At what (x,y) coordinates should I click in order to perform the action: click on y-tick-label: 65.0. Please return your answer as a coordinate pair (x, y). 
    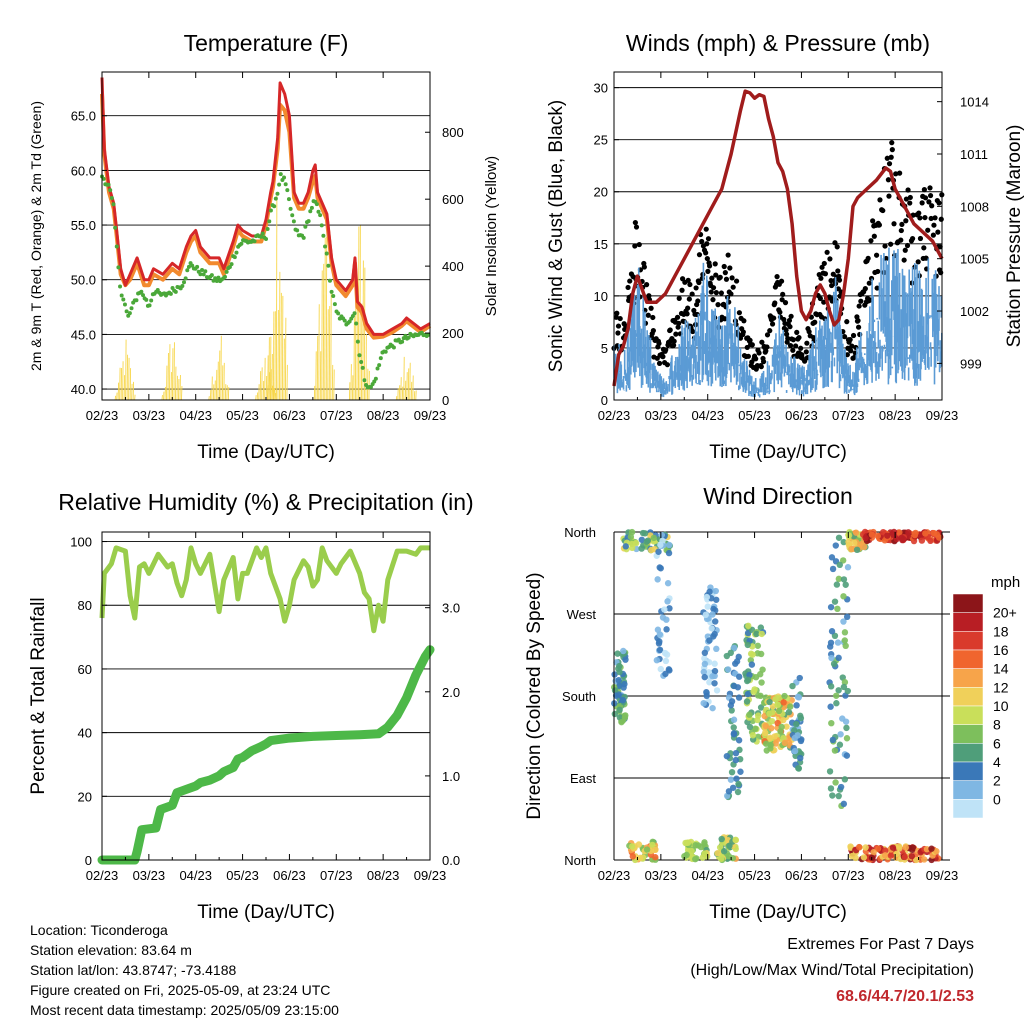
    Looking at the image, I should click on (83, 116).